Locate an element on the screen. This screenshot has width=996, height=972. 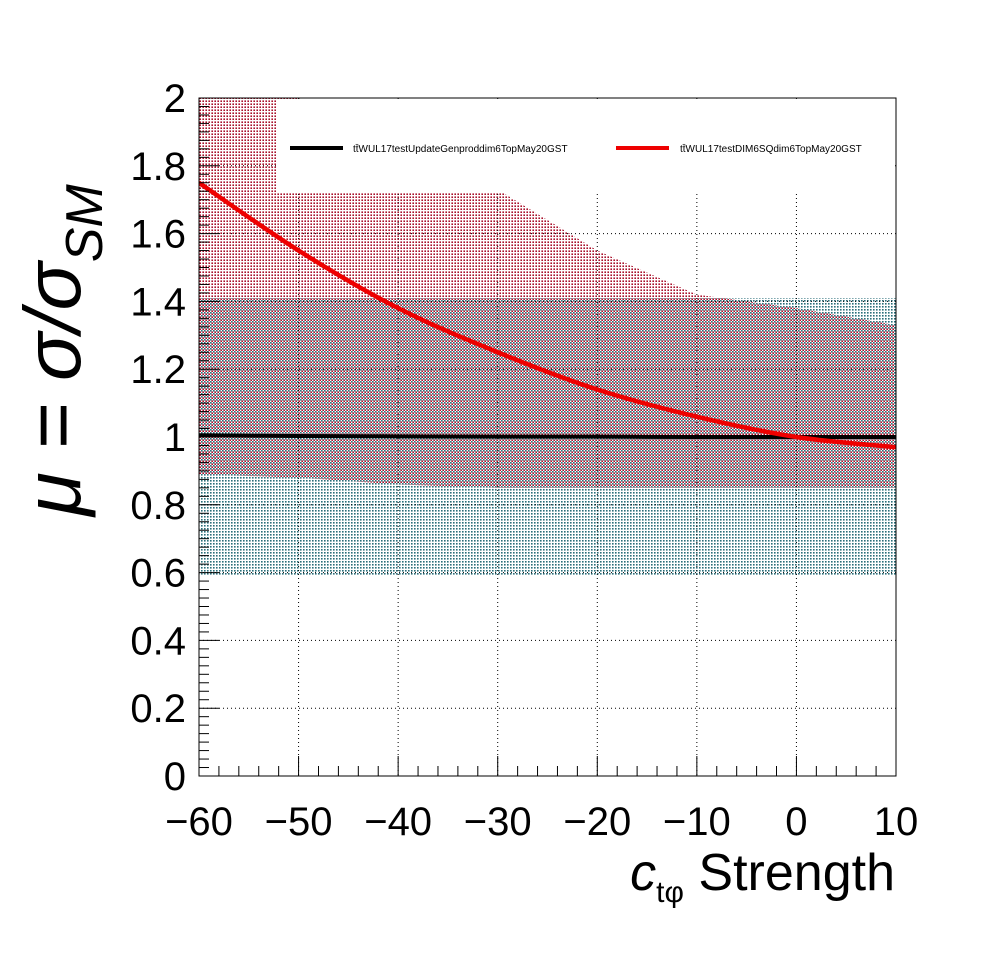
y-tick-label: 2 is located at coordinates (175, 99).